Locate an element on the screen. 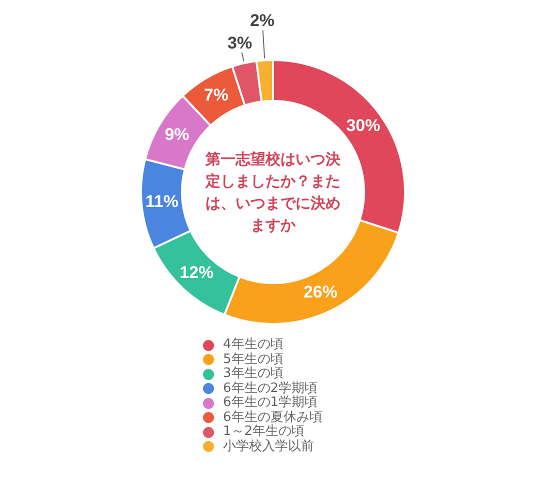  data-label: 7% is located at coordinates (216, 95).